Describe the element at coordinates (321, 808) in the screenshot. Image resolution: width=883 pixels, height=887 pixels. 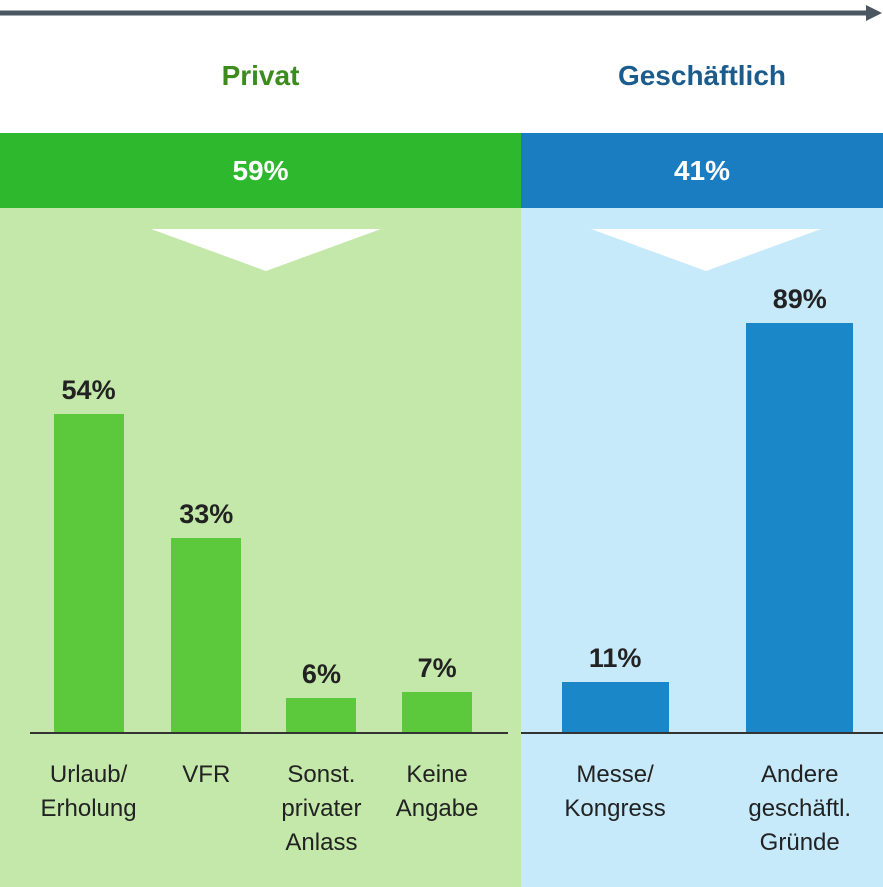
I see `category-label: Sonst. privater Anlass` at that location.